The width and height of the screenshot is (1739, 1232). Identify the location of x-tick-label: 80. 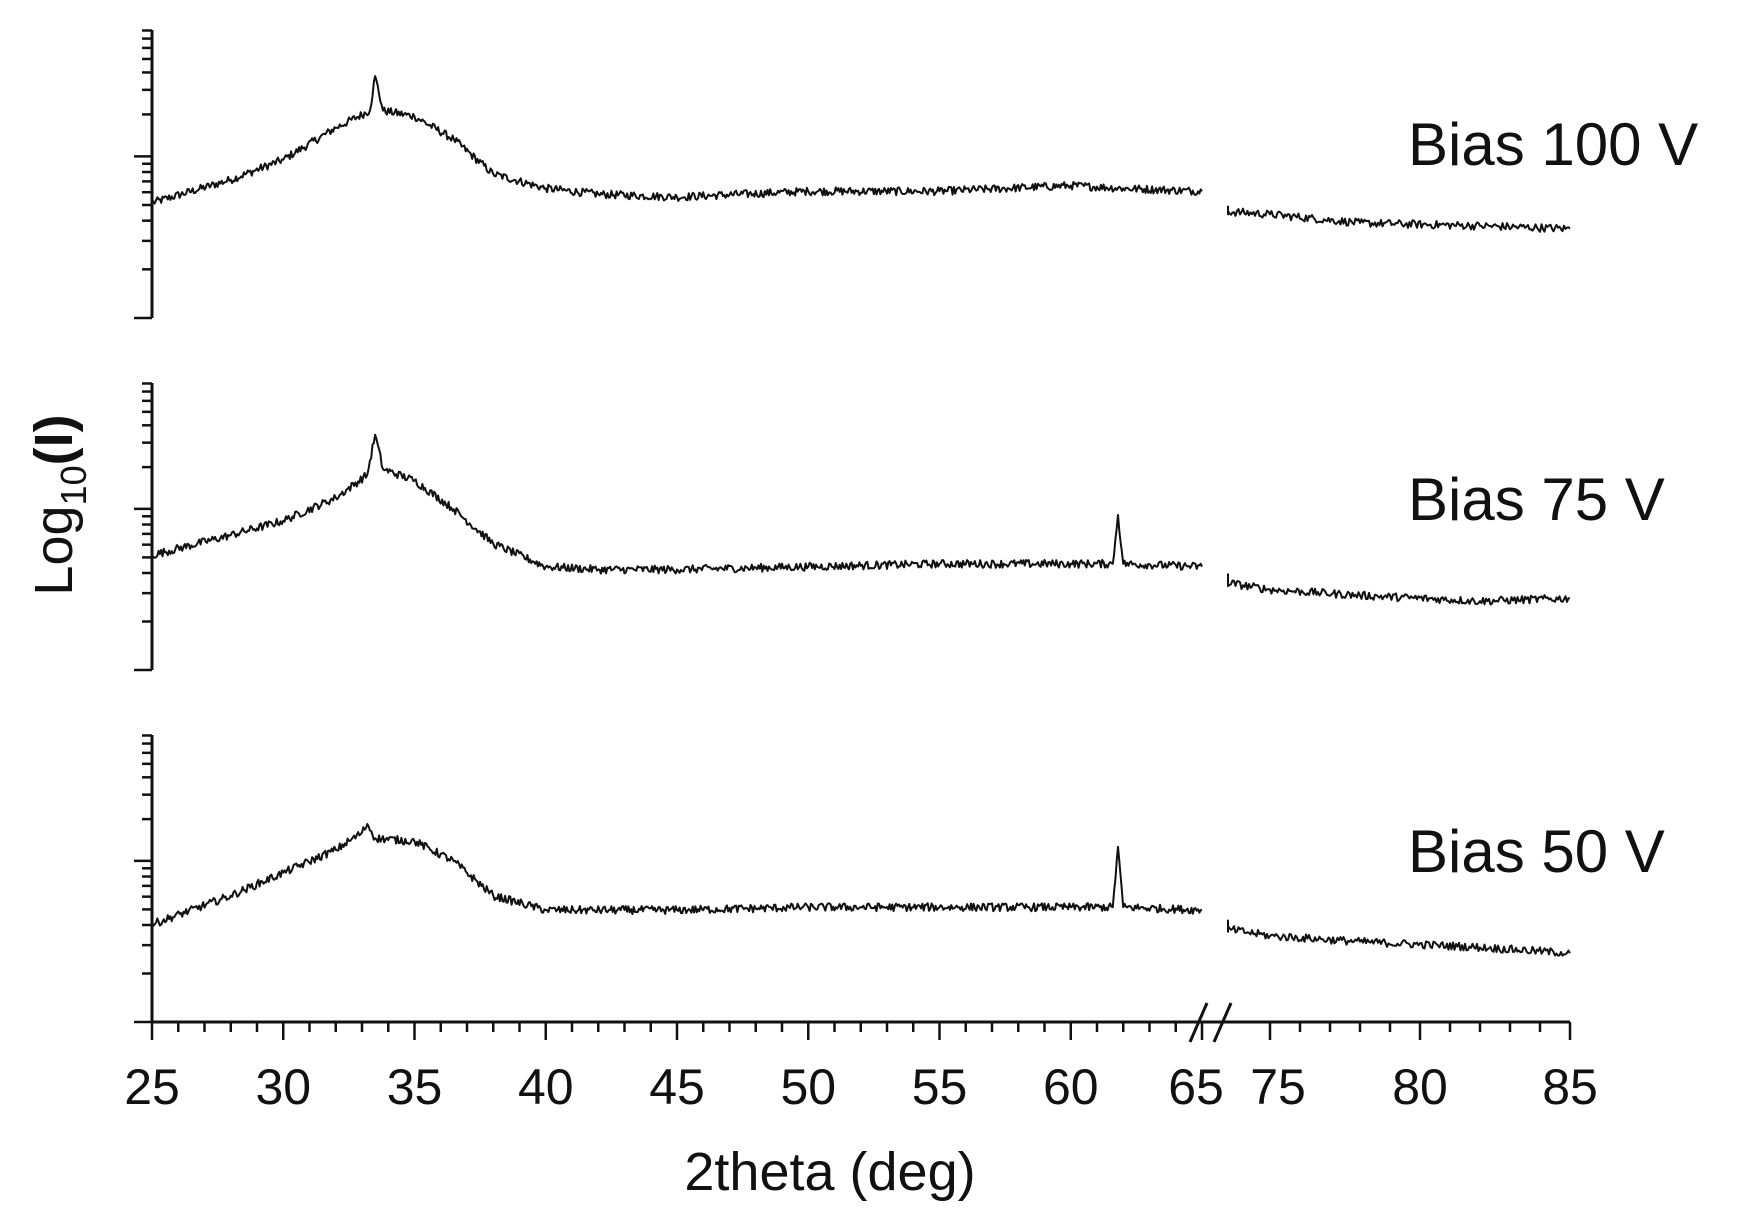
(1420, 1087).